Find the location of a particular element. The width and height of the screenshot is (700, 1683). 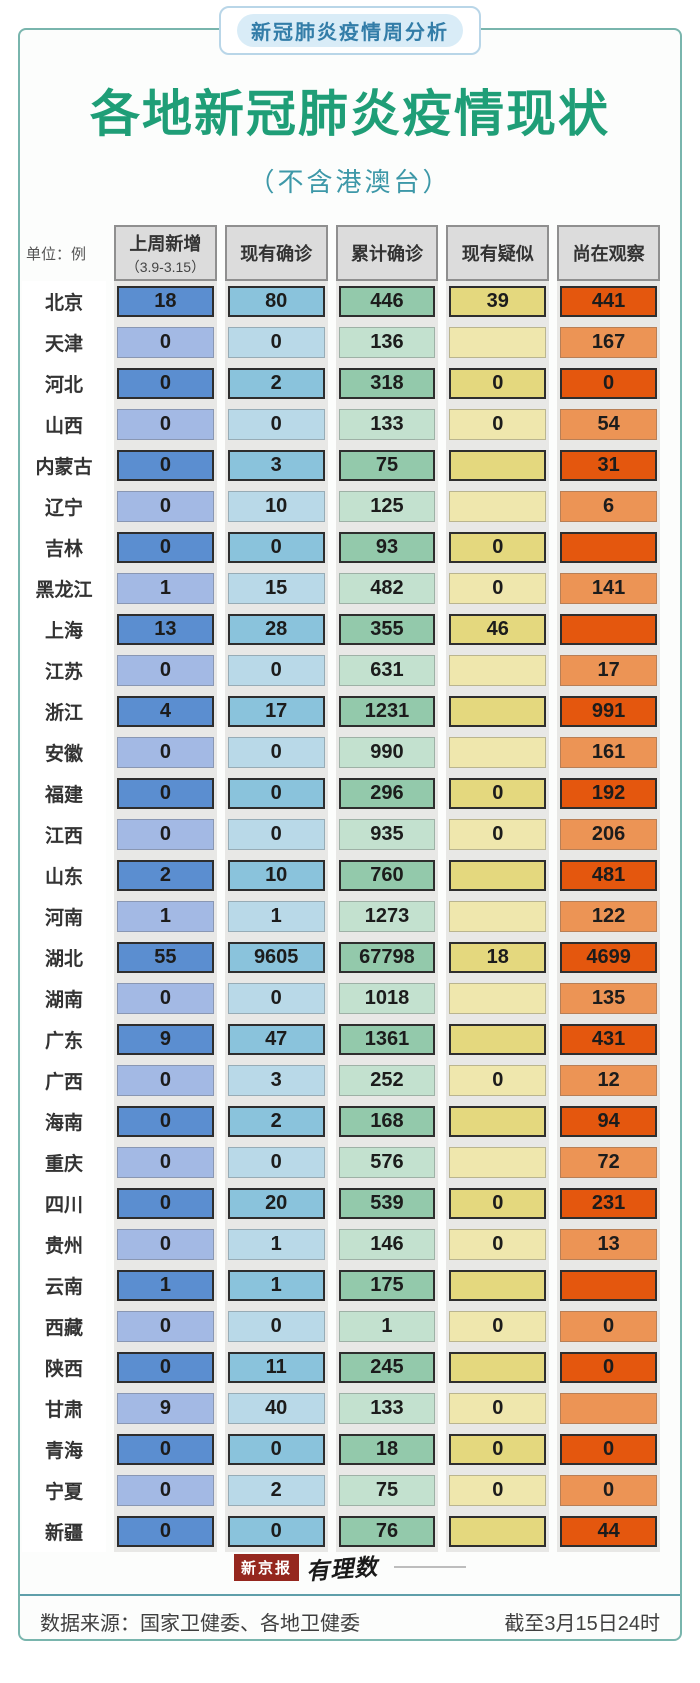

column-header-current-suspected: 现有疑似 is located at coordinates (498, 253).